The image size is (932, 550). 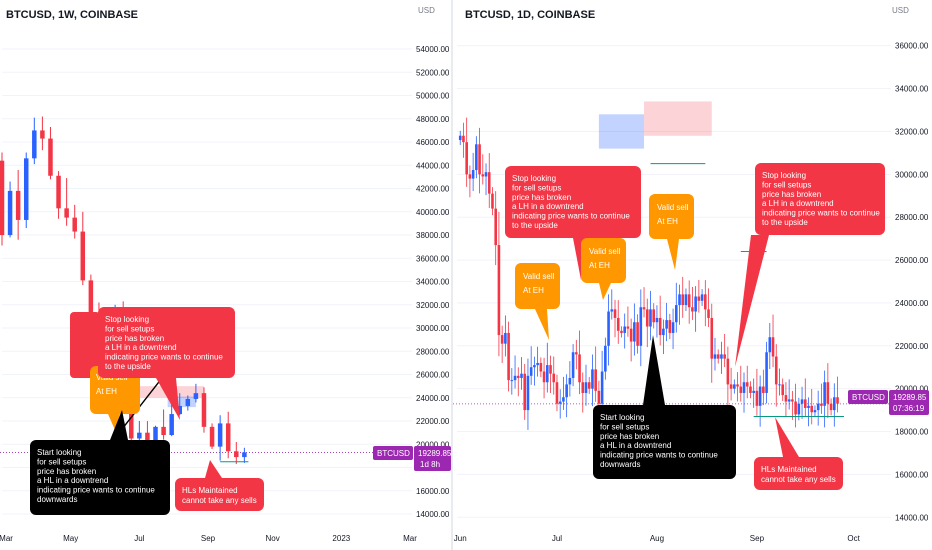 I want to click on daily-annotation-r-valid-sell-2: Valid sell At EH, so click(x=603, y=269).